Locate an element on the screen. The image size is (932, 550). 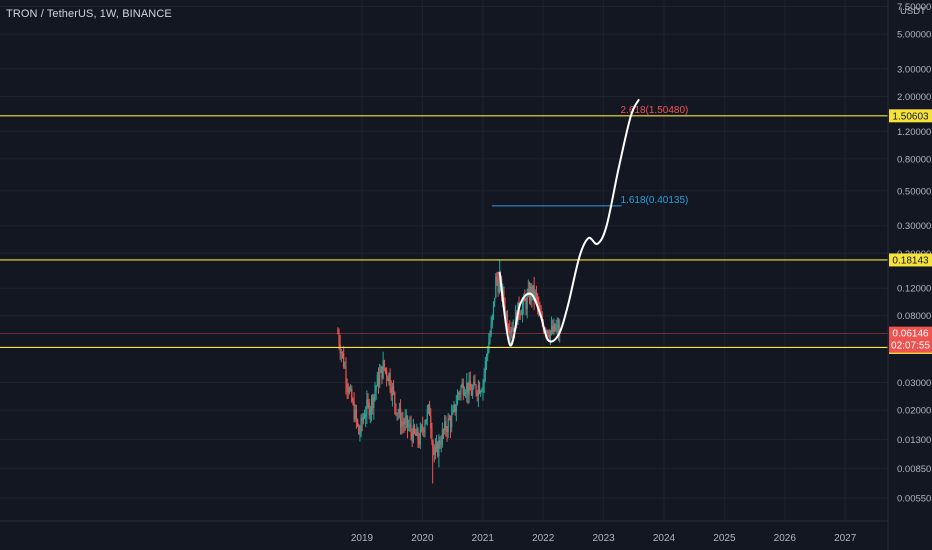
time-tick-label: 2024 is located at coordinates (664, 538).